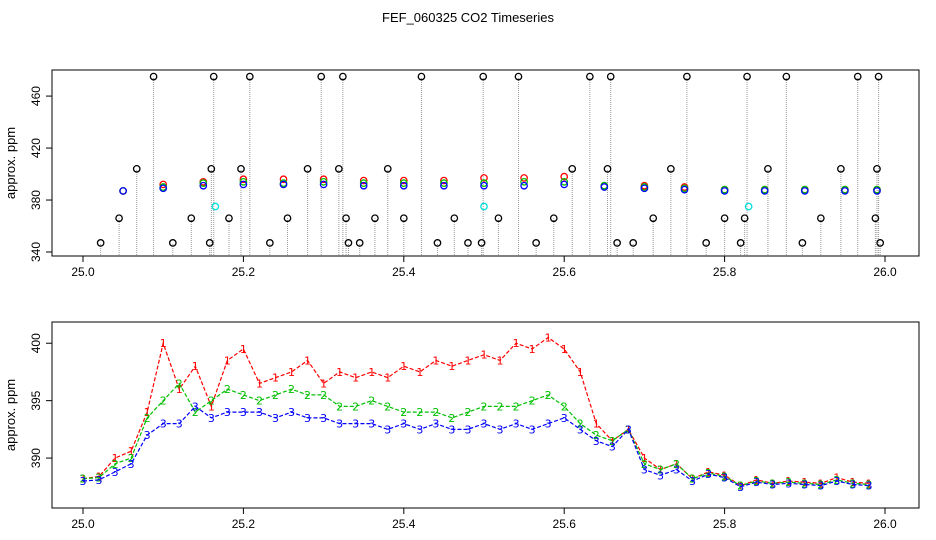 The width and height of the screenshot is (936, 540). Describe the element at coordinates (10, 415) in the screenshot. I see `bottom-y-axis-label: approx. ppm` at that location.